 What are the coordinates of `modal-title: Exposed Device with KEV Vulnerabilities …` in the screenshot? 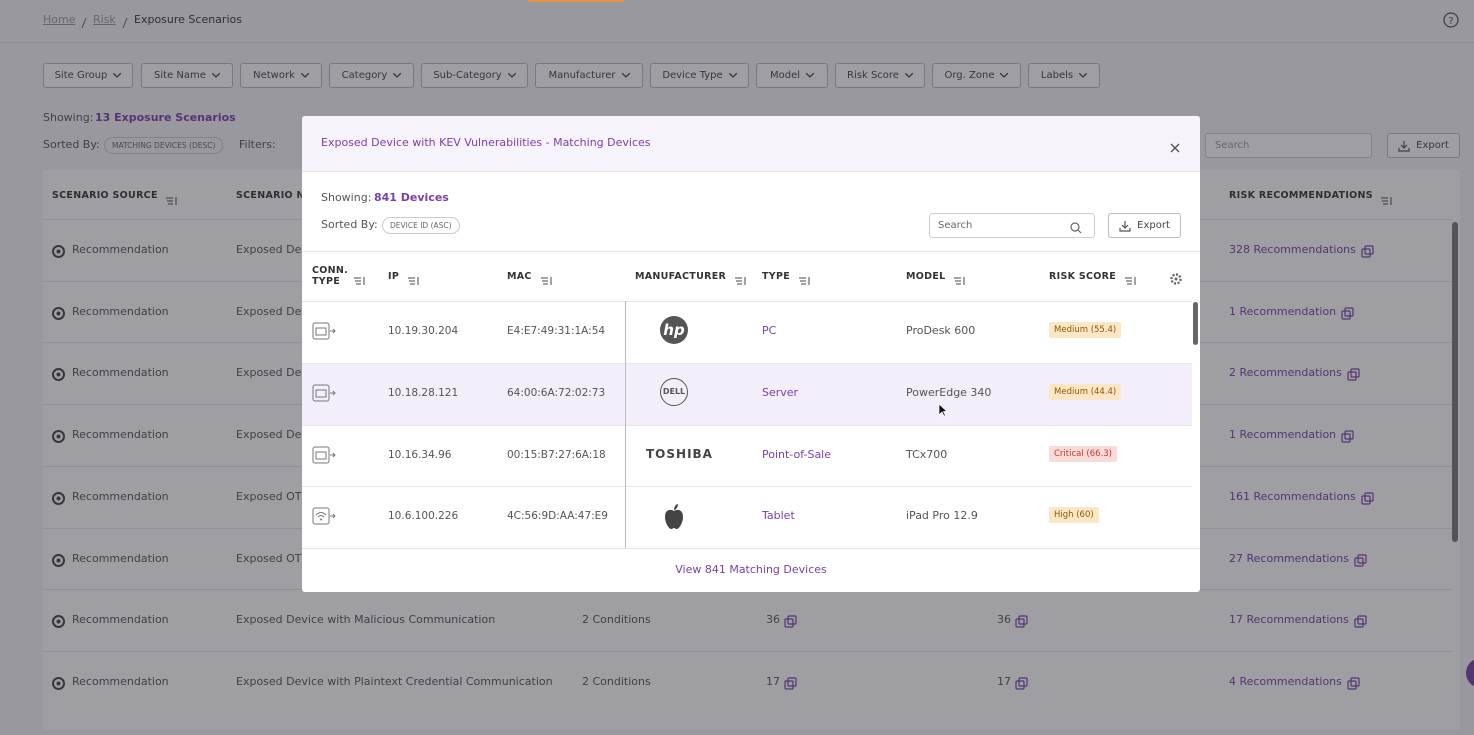 It's located at (486, 142).